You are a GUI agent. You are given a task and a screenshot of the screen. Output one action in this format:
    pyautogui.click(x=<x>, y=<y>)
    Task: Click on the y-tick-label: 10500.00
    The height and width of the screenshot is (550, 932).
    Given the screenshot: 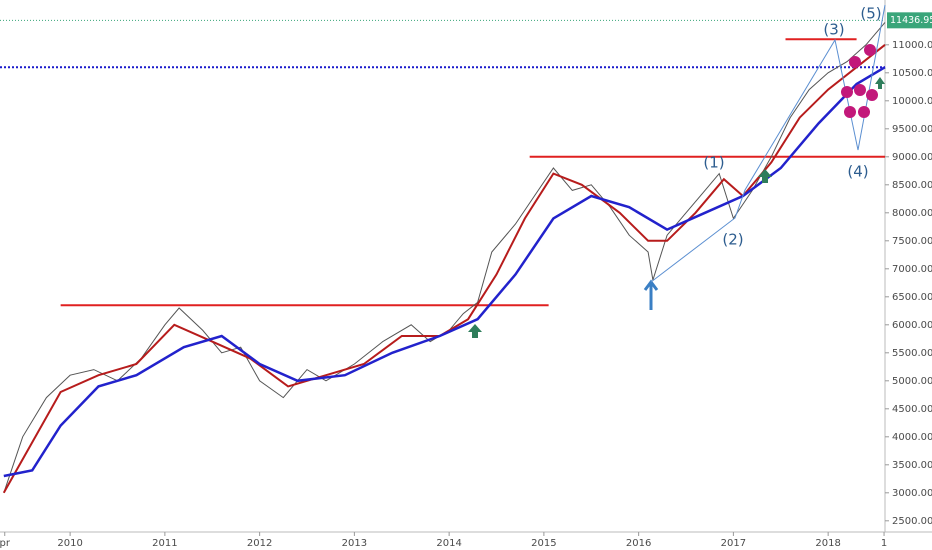 What is the action you would take?
    pyautogui.click(x=912, y=73)
    